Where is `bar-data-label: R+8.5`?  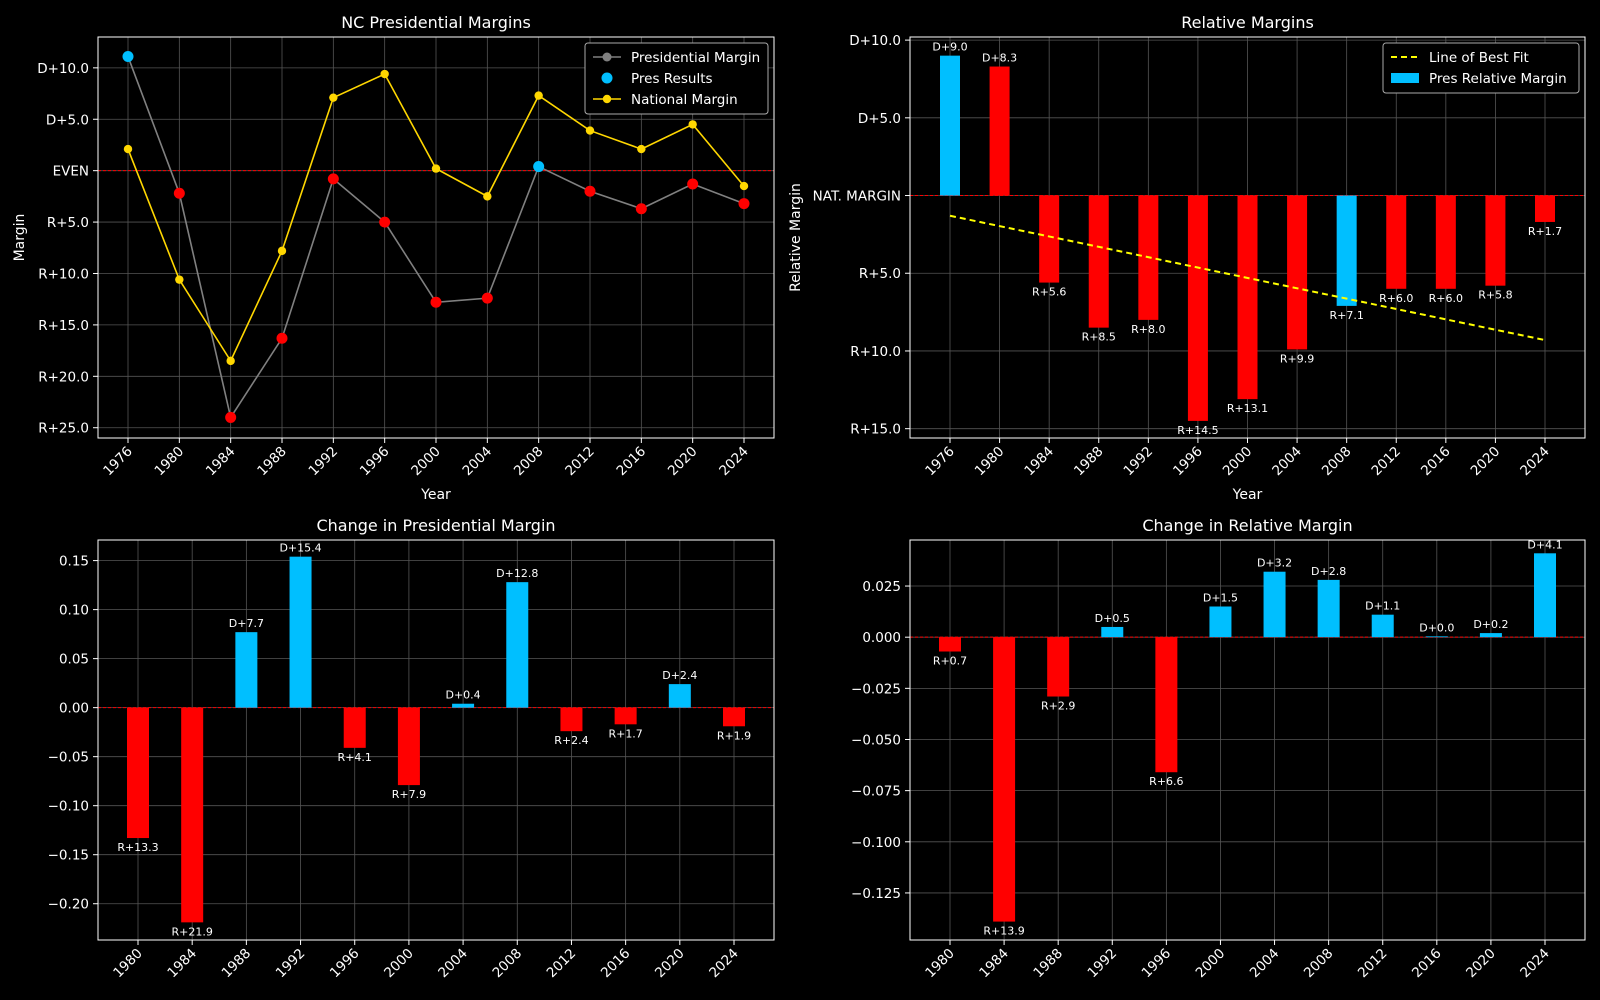 bar-data-label: R+8.5 is located at coordinates (1099, 337).